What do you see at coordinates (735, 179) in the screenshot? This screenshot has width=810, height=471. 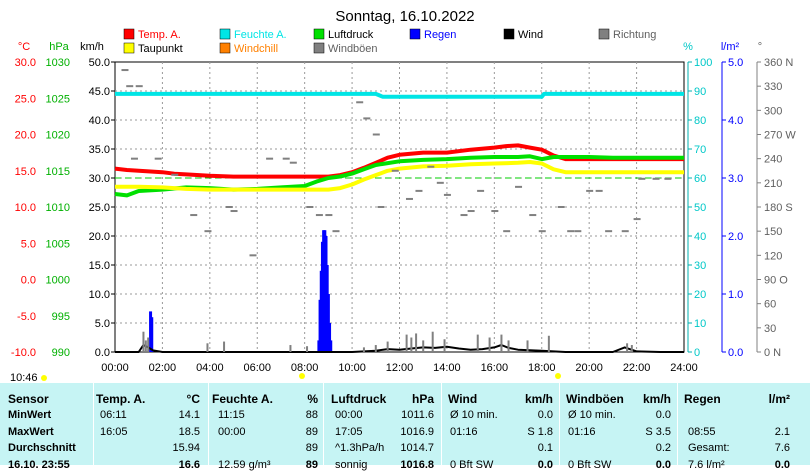 I see `rain-tick-label: 3.0` at bounding box center [735, 179].